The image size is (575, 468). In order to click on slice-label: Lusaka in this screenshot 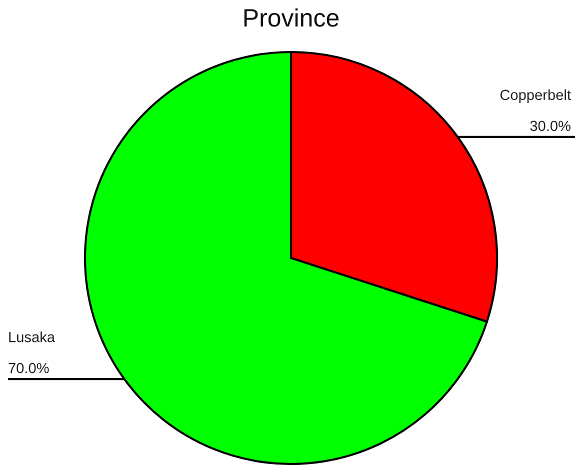, I will do `click(32, 337)`.